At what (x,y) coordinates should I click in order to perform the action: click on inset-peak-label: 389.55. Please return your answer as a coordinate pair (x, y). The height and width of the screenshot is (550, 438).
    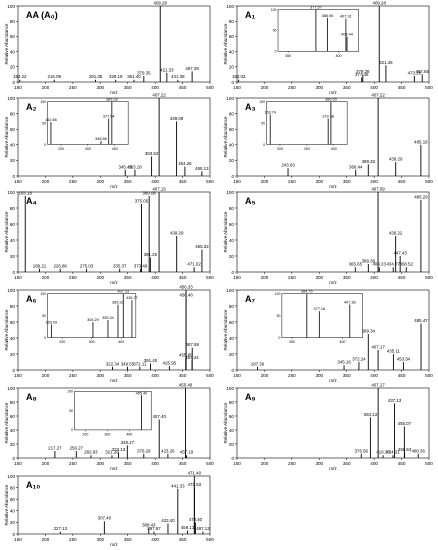
    Looking at the image, I should click on (331, 100).